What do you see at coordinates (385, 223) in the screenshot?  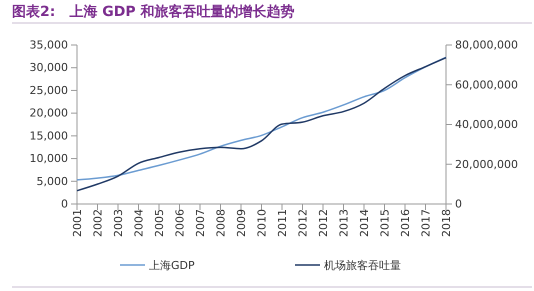 I see `x-tick-label: 2015` at bounding box center [385, 223].